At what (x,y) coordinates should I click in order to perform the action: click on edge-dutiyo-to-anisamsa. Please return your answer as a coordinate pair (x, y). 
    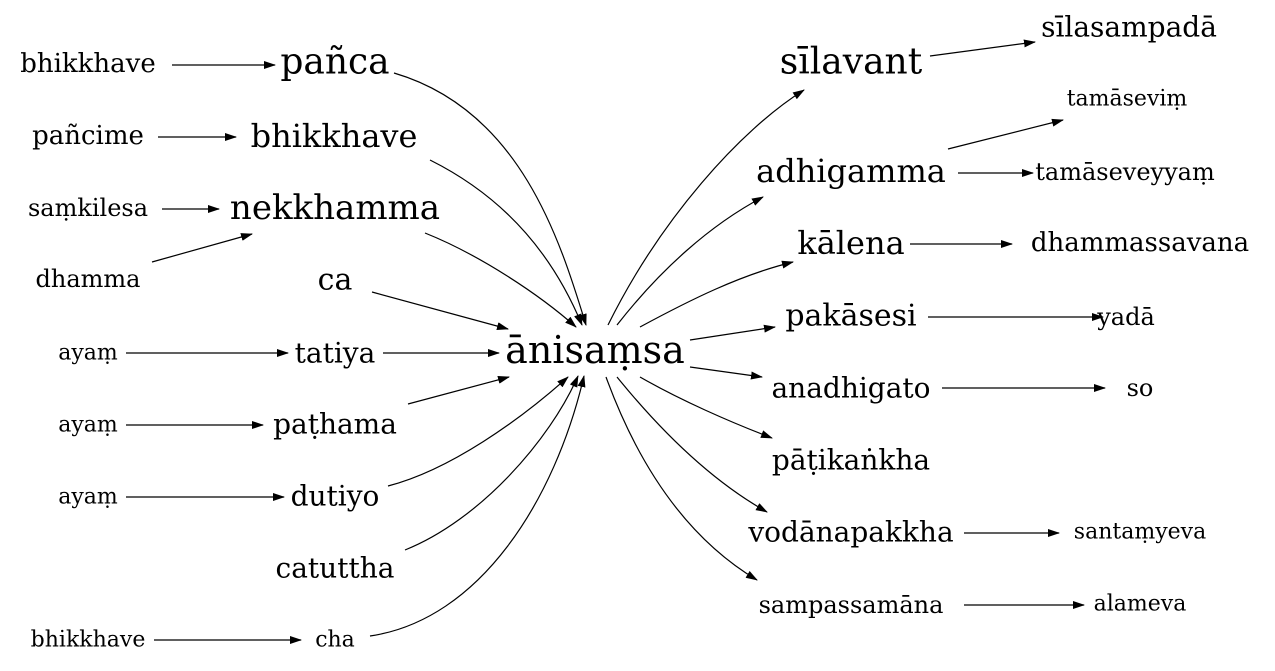
    Looking at the image, I should click on (478, 431).